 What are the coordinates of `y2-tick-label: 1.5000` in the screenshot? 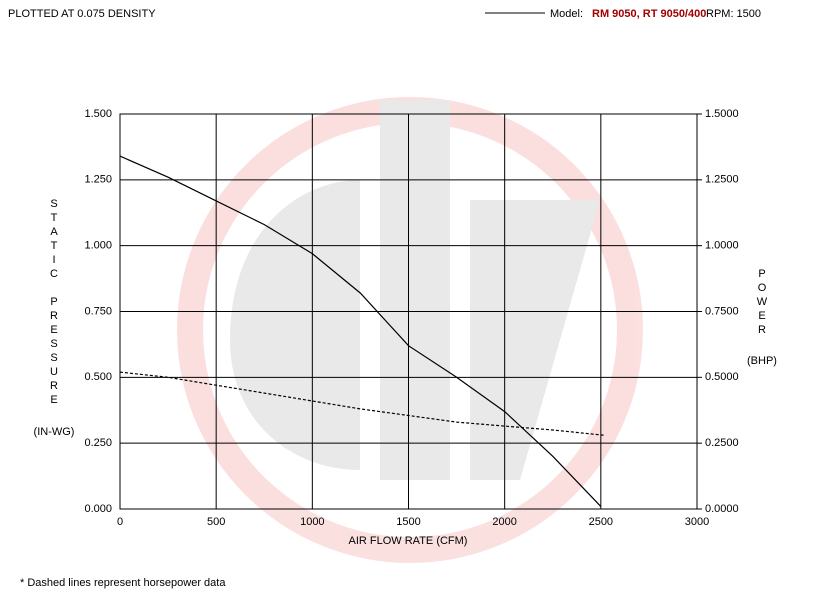 It's located at (722, 114).